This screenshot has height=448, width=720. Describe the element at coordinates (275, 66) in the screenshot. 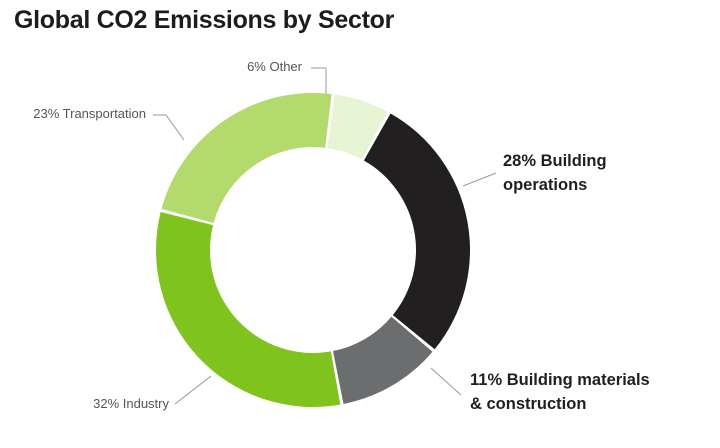

I see `slice-label: 6% Other` at that location.